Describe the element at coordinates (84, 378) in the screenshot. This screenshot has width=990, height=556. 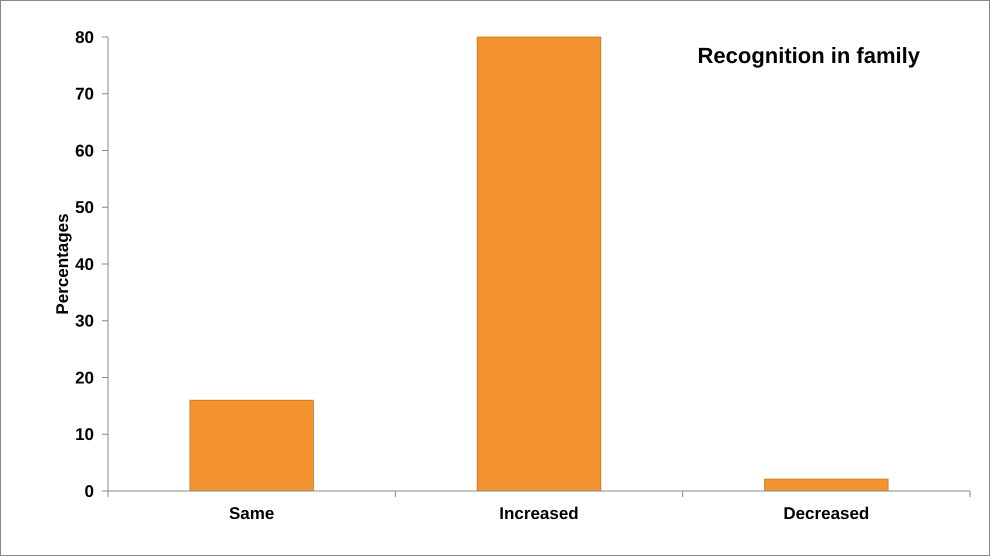
I see `y-tick-label: 20` at that location.